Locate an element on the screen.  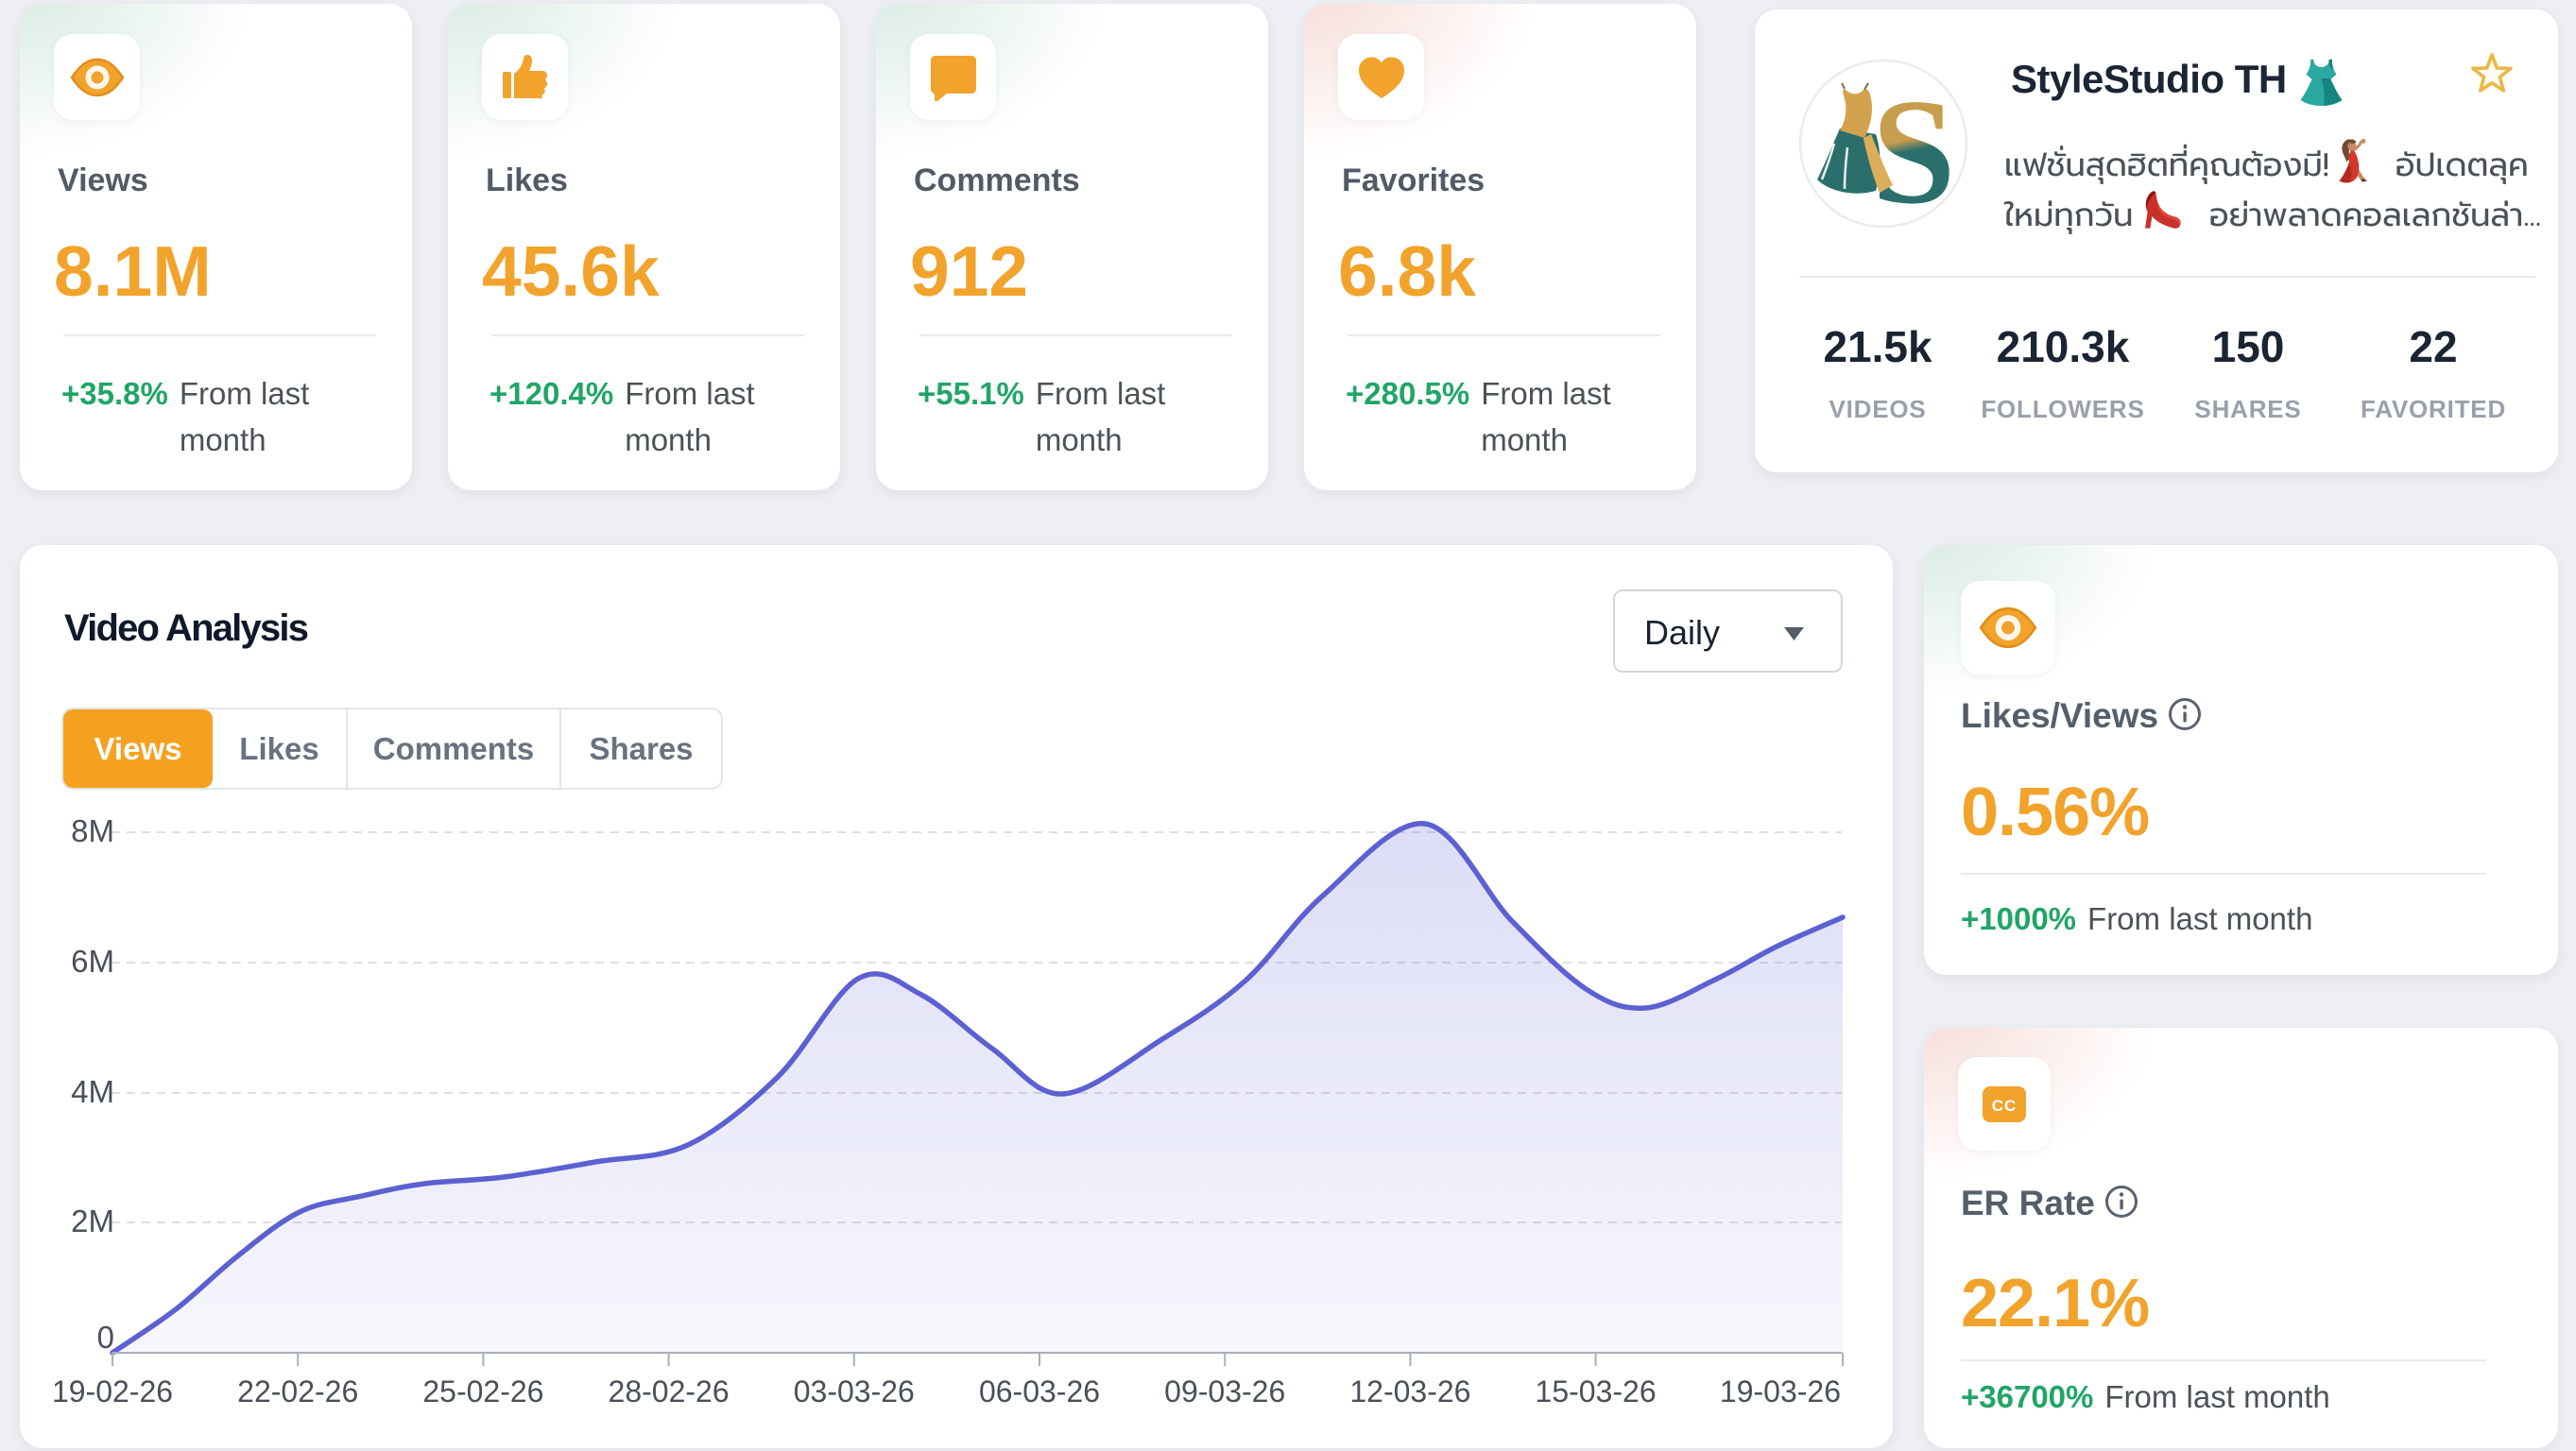
svg-text: 12-03-26 is located at coordinates (1409, 1391).